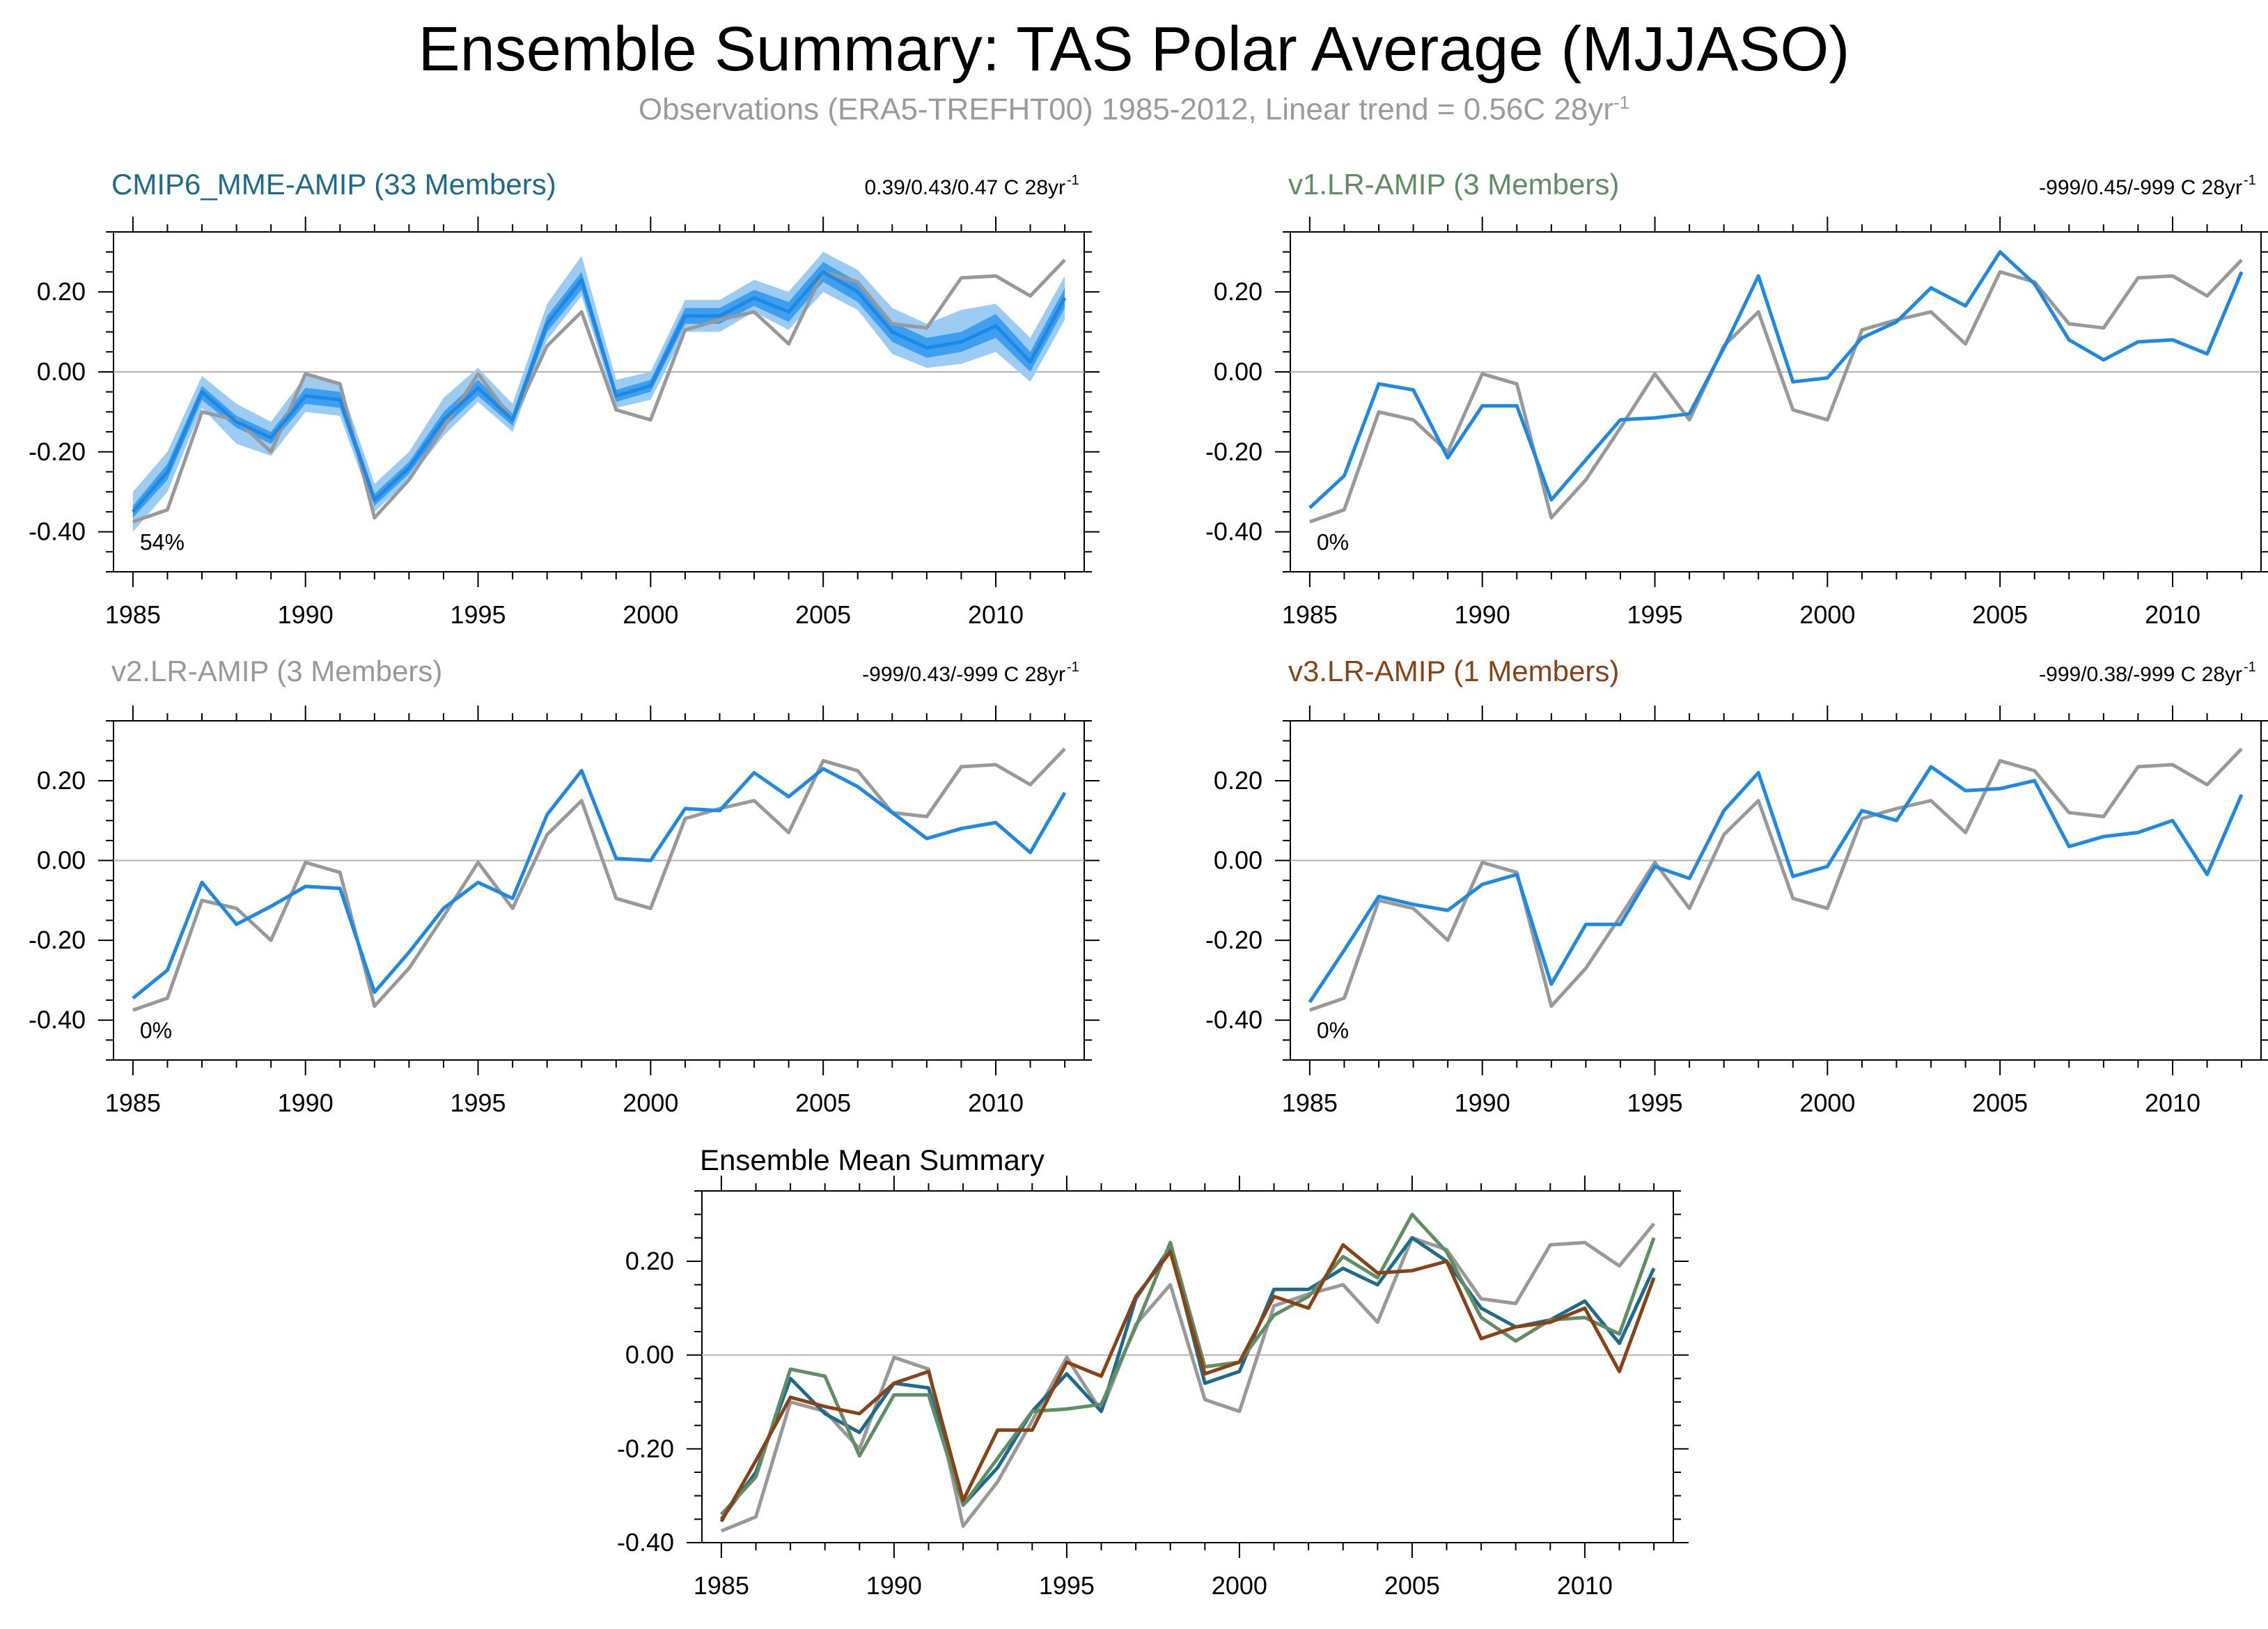  What do you see at coordinates (963, 674) in the screenshot?
I see `trend-label: -999/0.43/-999 C 28yr` at bounding box center [963, 674].